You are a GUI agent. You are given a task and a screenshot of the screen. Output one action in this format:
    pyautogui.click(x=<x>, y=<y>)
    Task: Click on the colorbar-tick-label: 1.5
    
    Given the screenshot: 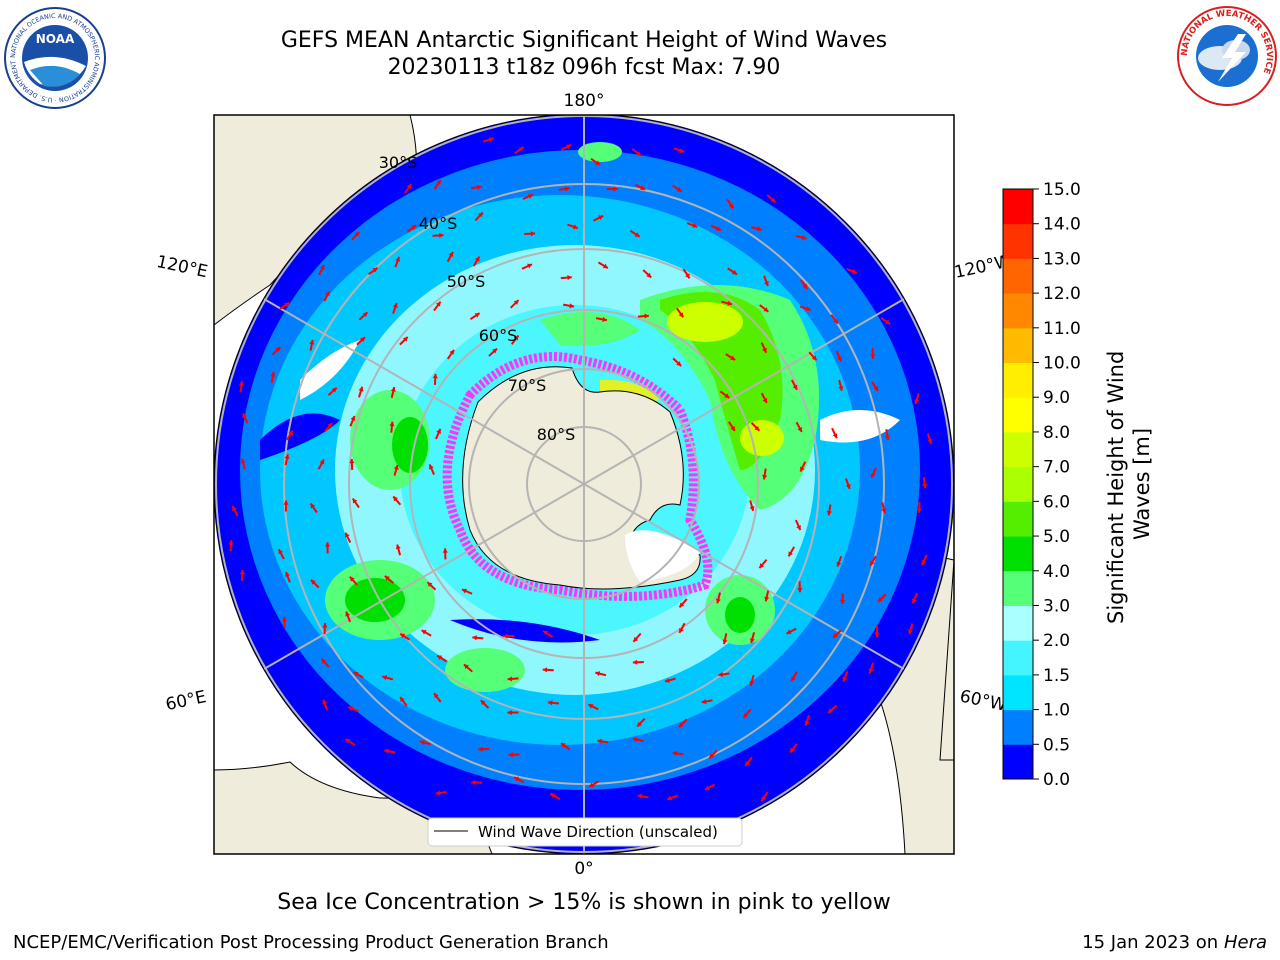 What is the action you would take?
    pyautogui.click(x=1056, y=676)
    